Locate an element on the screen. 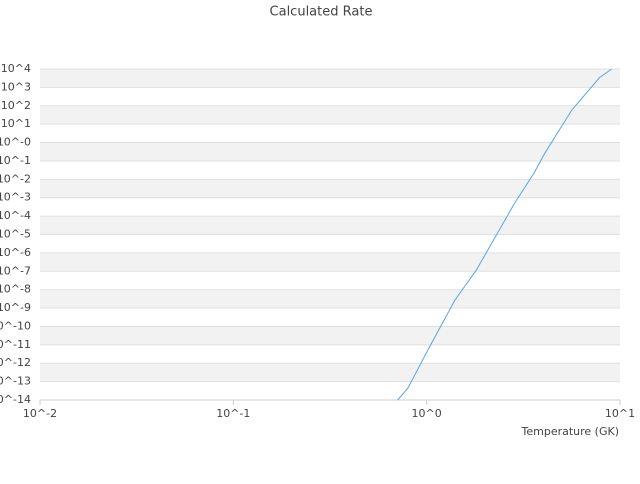 This screenshot has width=640, height=484. y-tick-label: 10^-7 is located at coordinates (15, 270).